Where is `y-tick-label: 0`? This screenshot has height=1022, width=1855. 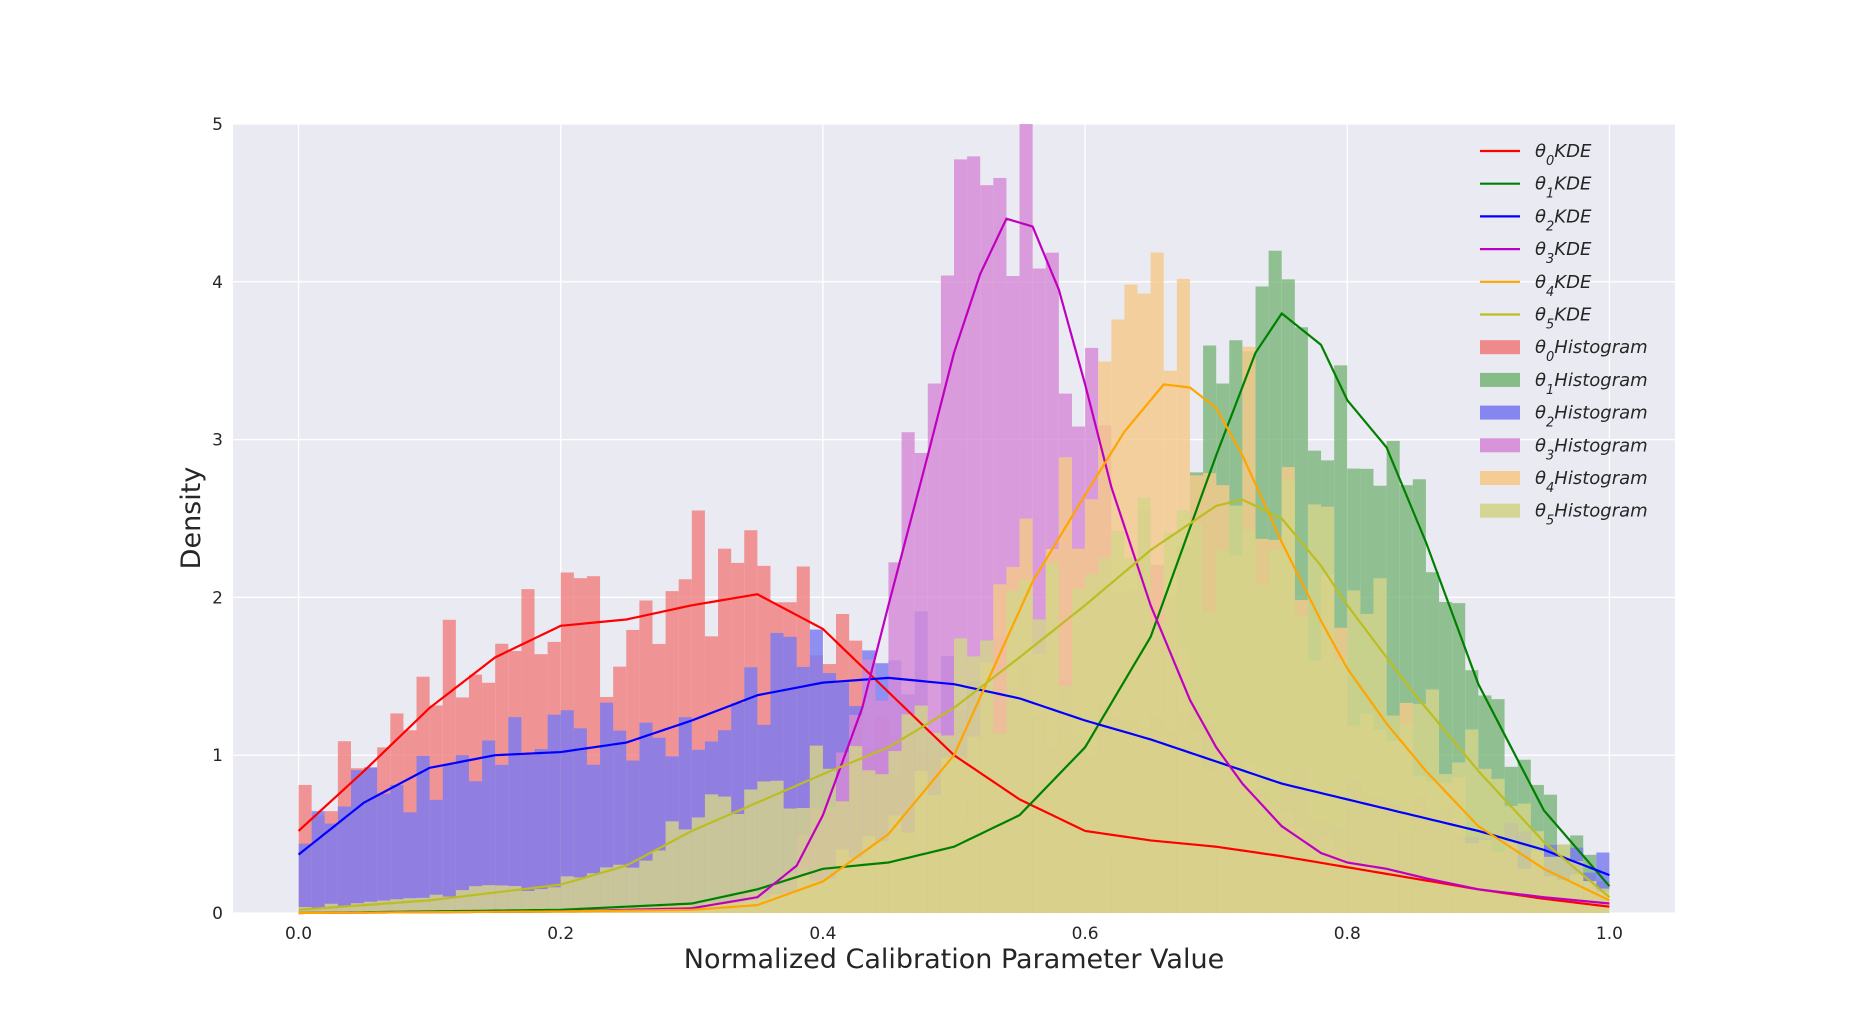
y-tick-label: 0 is located at coordinates (217, 914).